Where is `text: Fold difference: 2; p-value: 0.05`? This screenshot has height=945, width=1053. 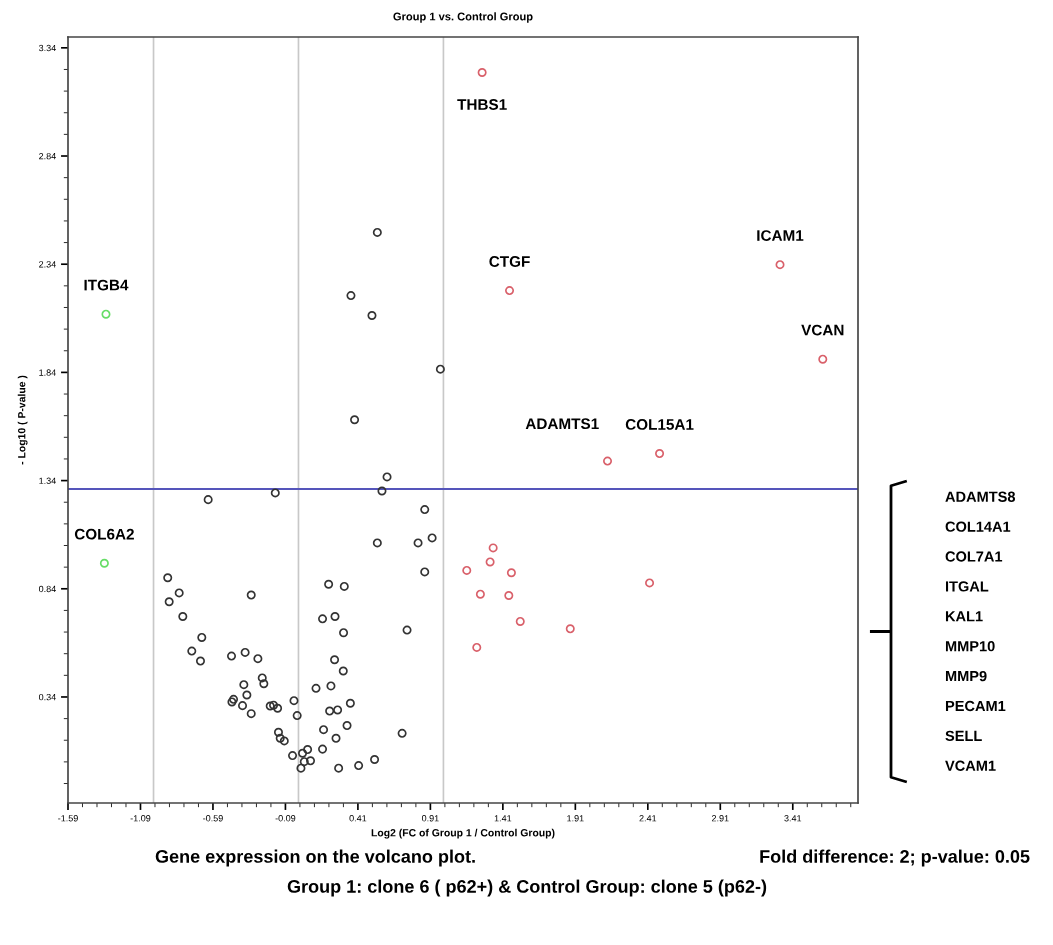
text: Fold difference: 2; p-value: 0.05 is located at coordinates (895, 858).